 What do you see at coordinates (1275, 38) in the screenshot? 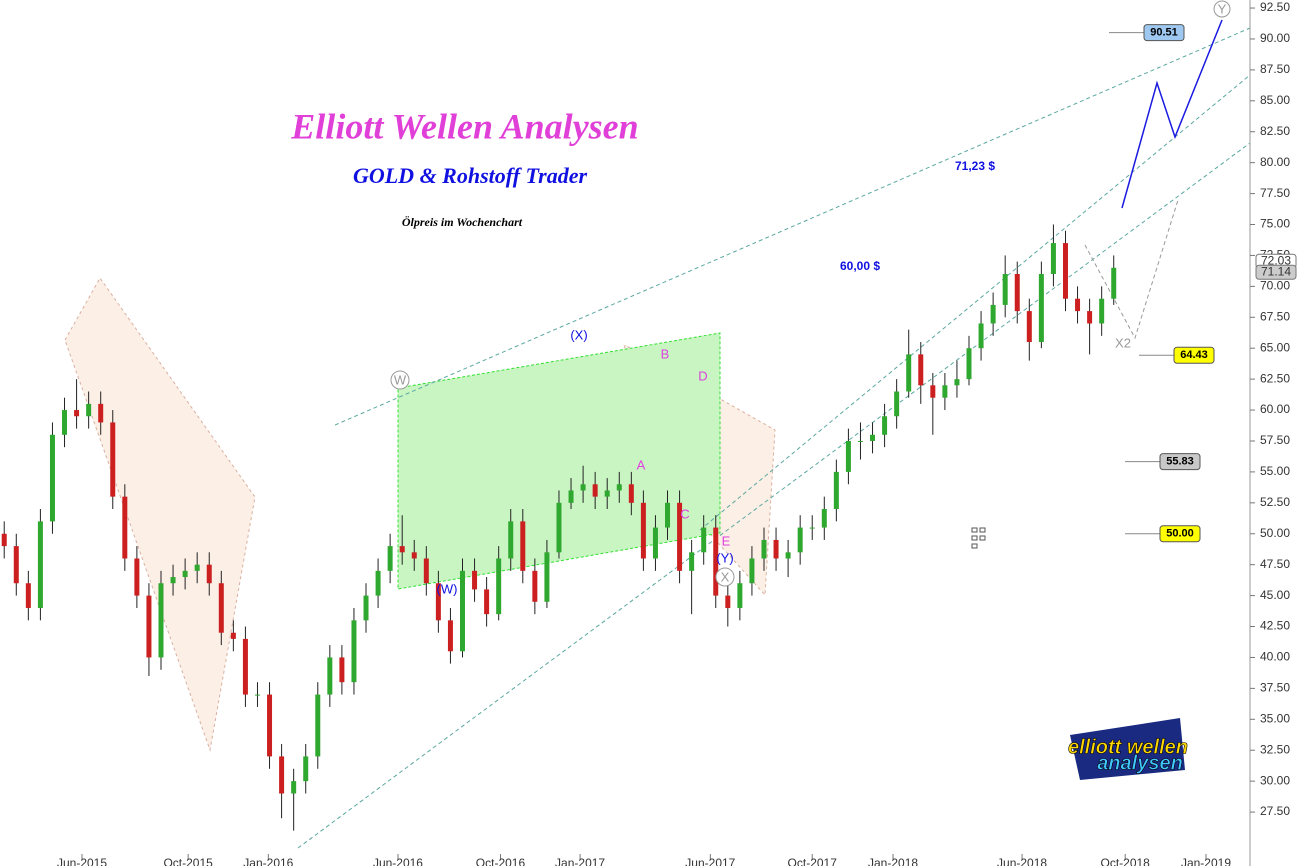
I see `y-tick-label: 90.00` at bounding box center [1275, 38].